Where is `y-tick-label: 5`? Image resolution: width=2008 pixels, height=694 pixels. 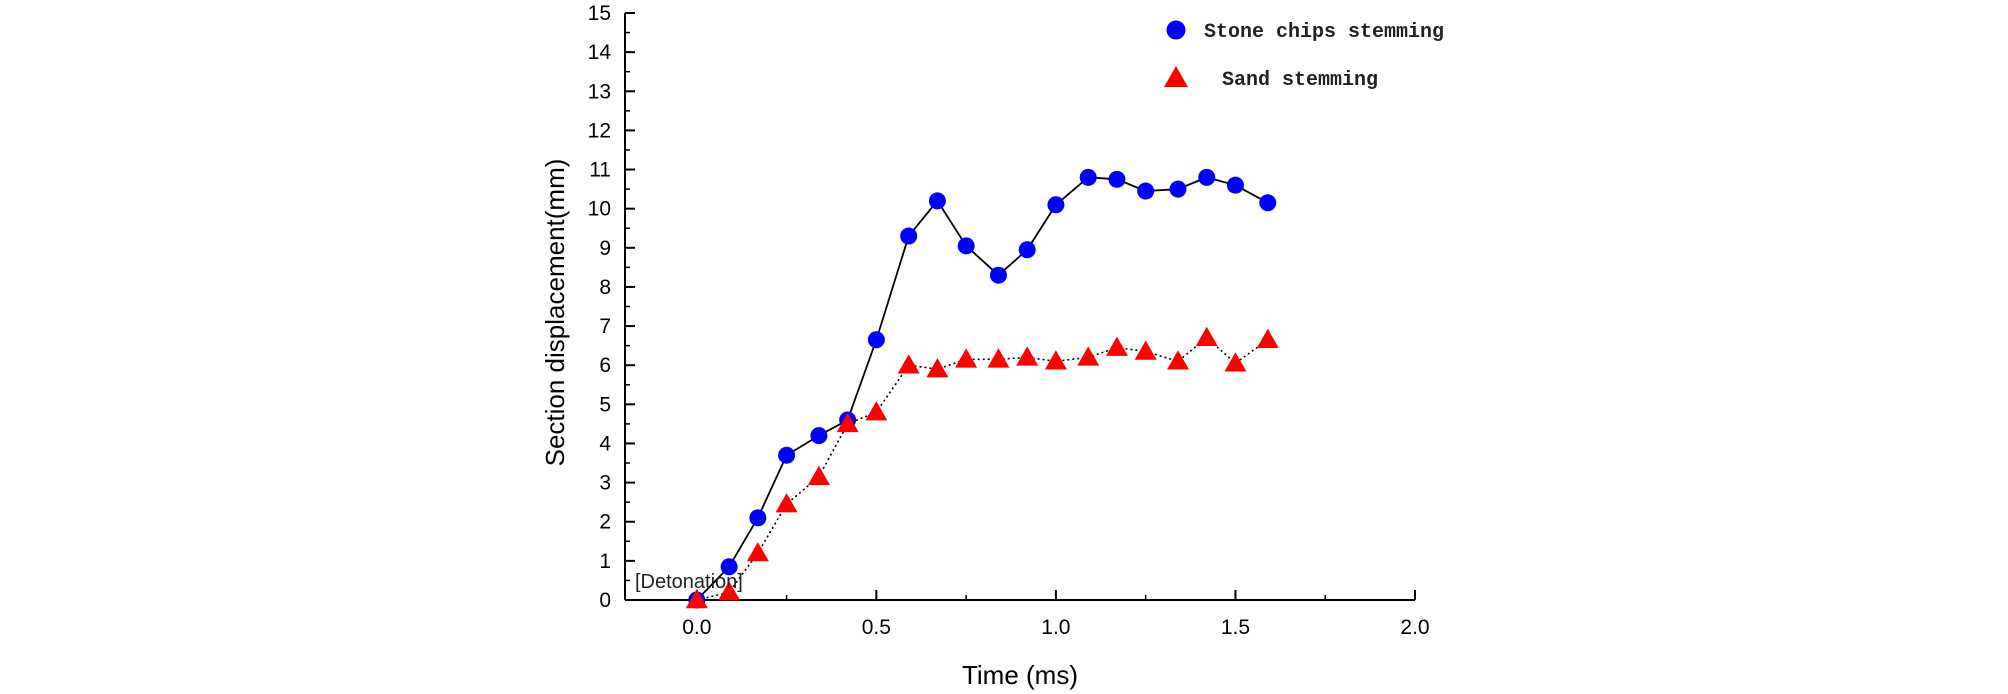 y-tick-label: 5 is located at coordinates (605, 404).